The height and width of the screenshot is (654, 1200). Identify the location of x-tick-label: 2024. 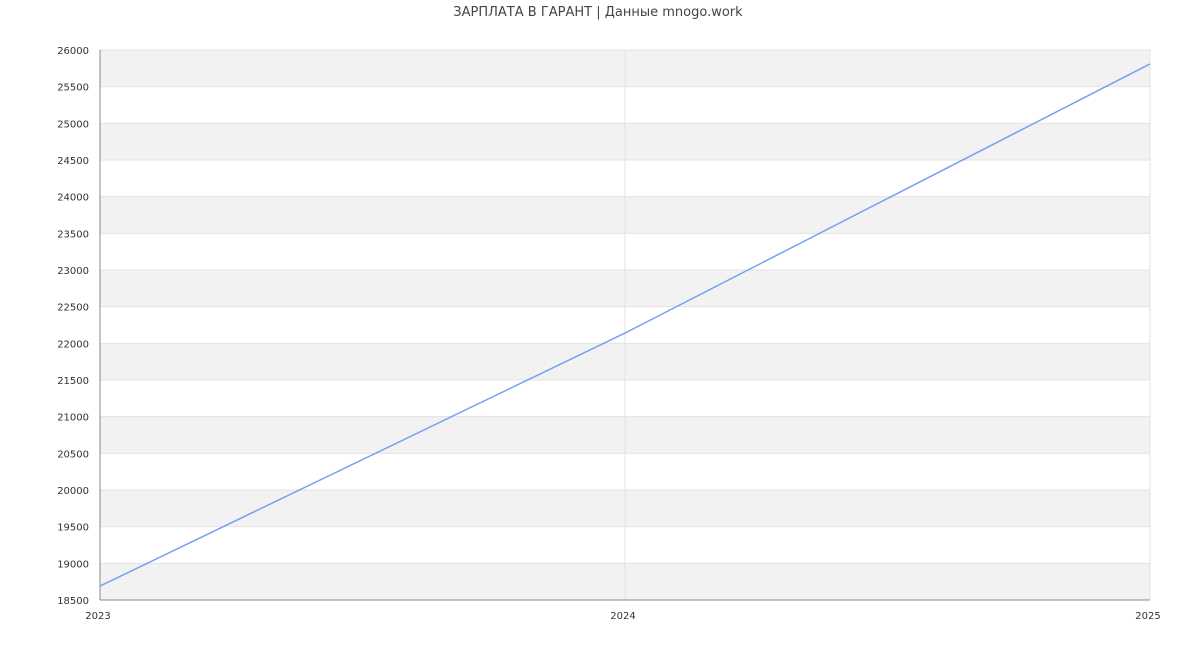
(622, 616).